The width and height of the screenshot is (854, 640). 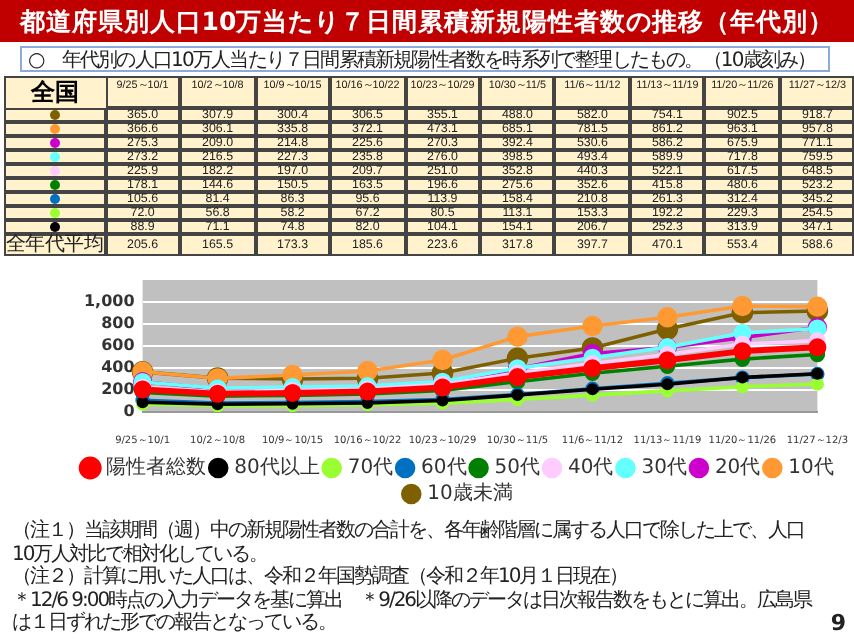 What do you see at coordinates (517, 468) in the screenshot?
I see `legend-label: 50代` at bounding box center [517, 468].